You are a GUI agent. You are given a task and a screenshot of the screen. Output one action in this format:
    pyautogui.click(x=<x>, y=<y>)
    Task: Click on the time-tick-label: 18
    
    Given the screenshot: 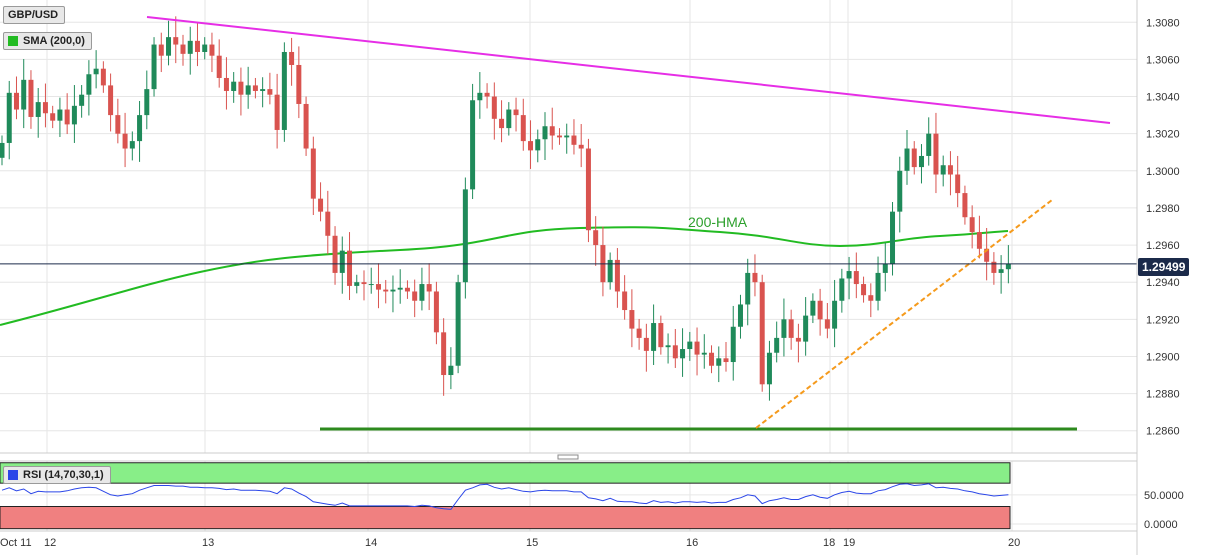 What is the action you would take?
    pyautogui.click(x=829, y=543)
    